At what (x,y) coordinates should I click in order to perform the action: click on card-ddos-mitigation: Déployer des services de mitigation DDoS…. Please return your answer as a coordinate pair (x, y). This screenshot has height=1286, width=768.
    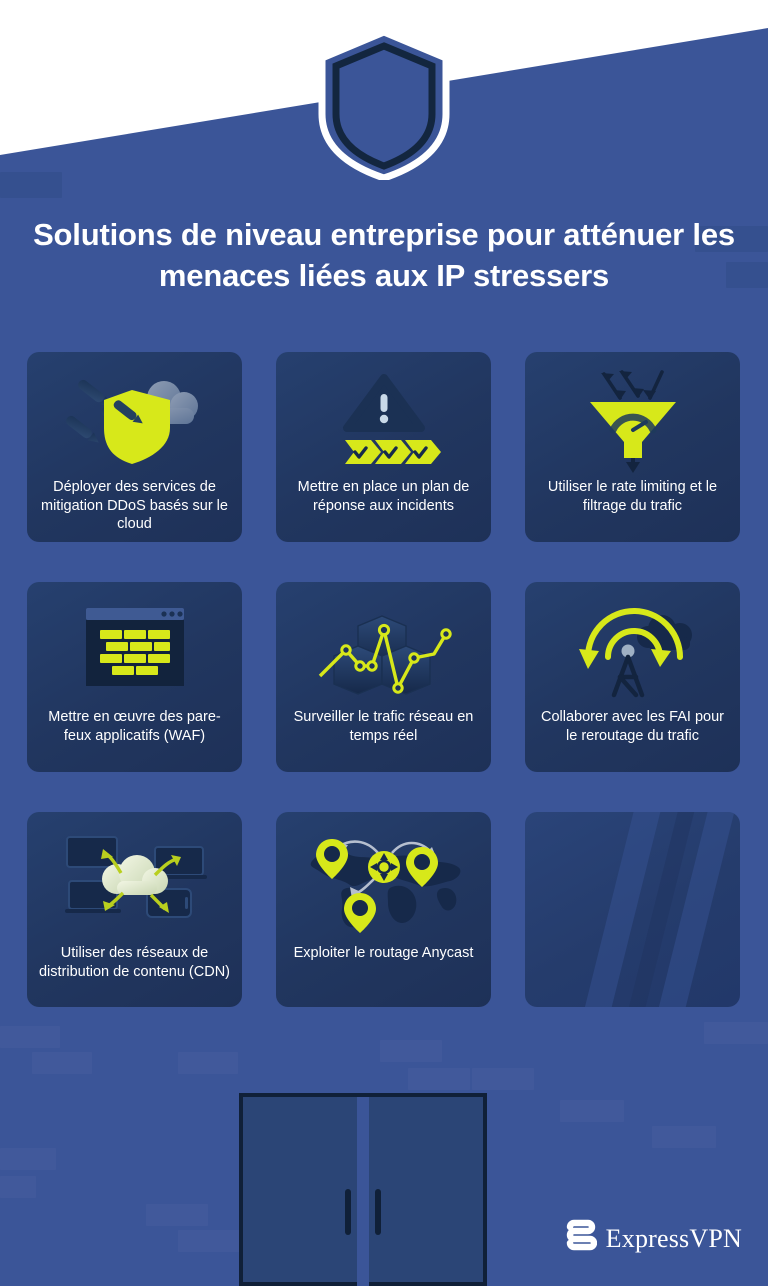
    Looking at the image, I should click on (134, 447).